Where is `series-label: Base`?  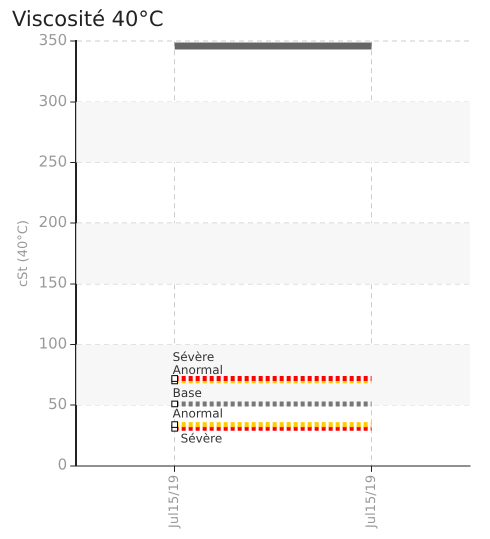
series-label: Base is located at coordinates (187, 393).